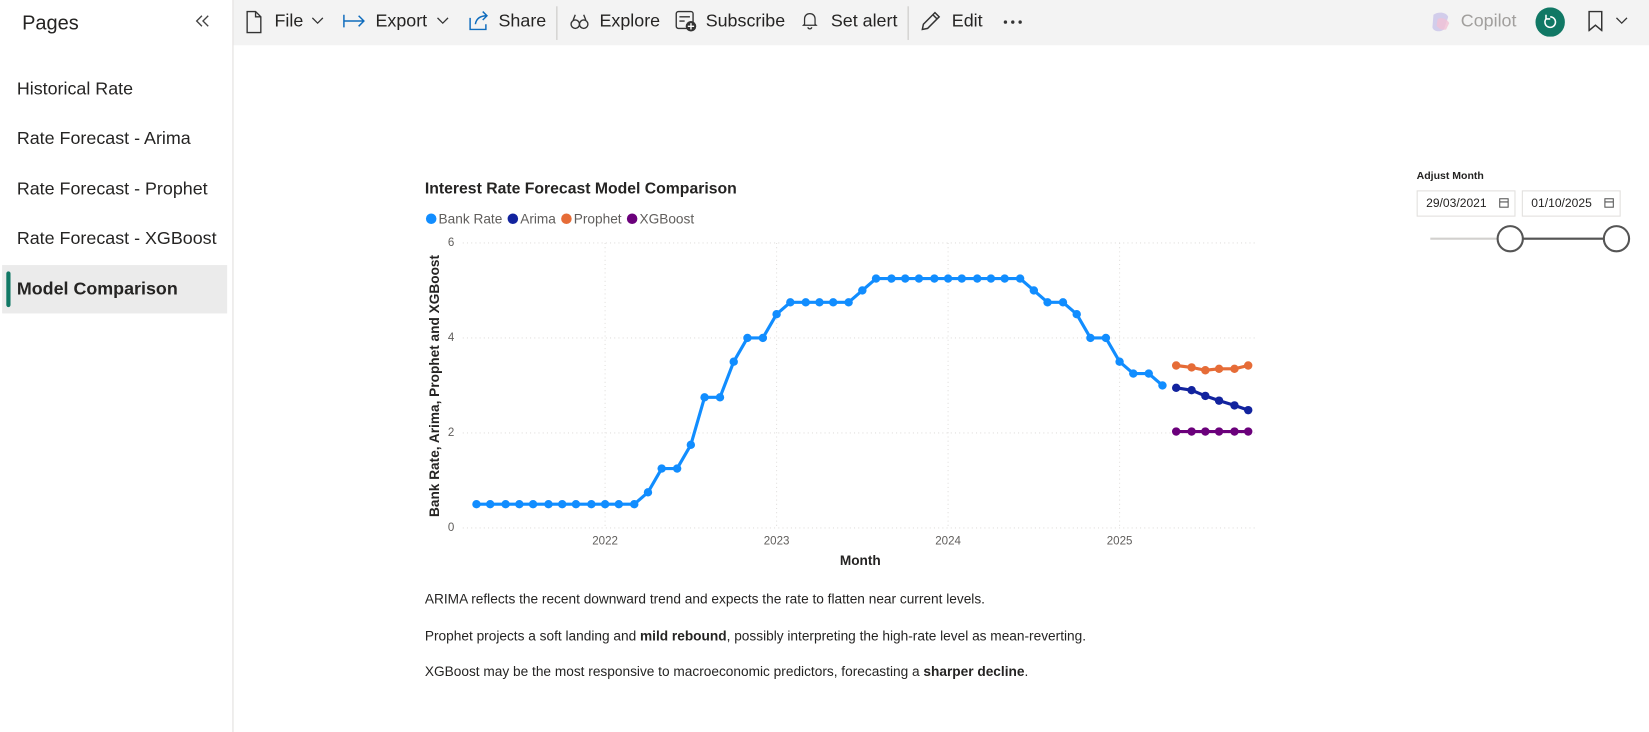 The width and height of the screenshot is (1649, 732). Describe the element at coordinates (630, 20) in the screenshot. I see `explore-button: Explore` at that location.